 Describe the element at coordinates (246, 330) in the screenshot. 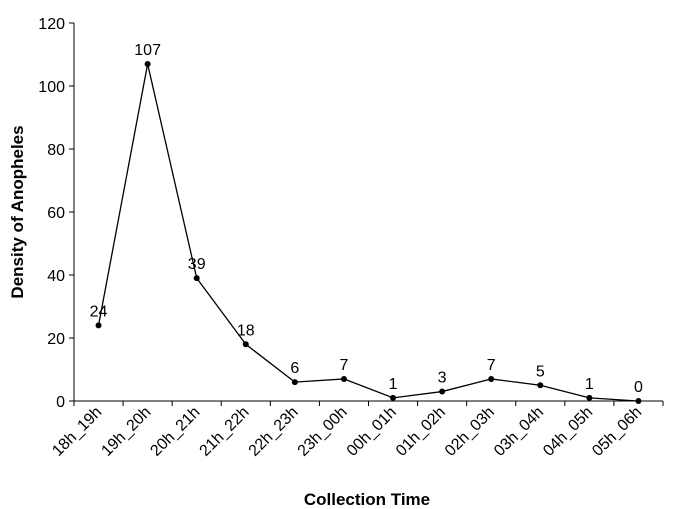

I see `data-label: 18` at that location.